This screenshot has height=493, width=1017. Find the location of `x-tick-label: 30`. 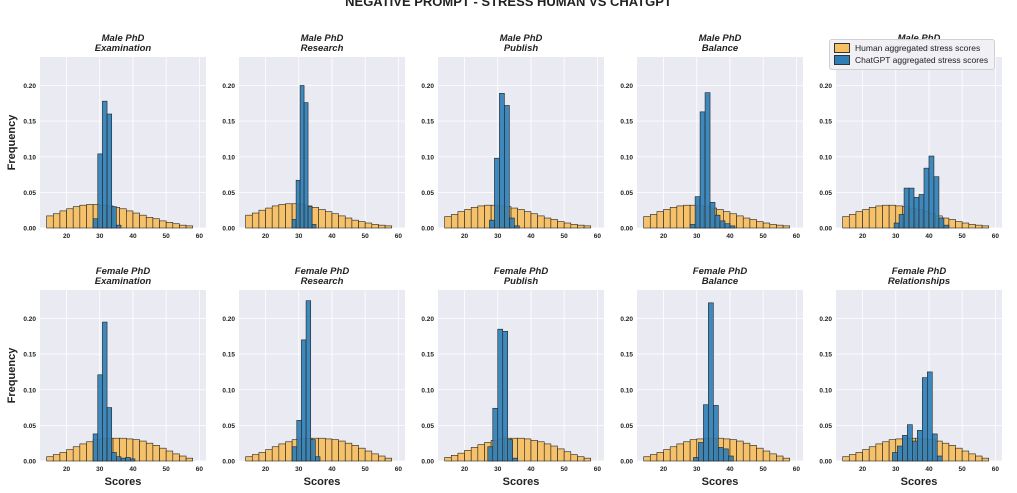

x-tick-label: 30 is located at coordinates (299, 469).